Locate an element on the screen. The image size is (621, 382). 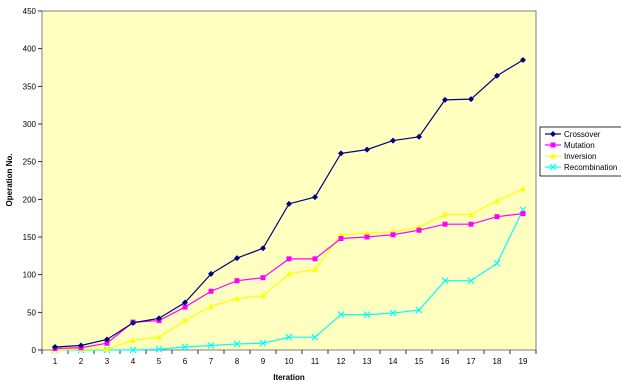
legend-item-inversion: Inversion is located at coordinates (570, 156).